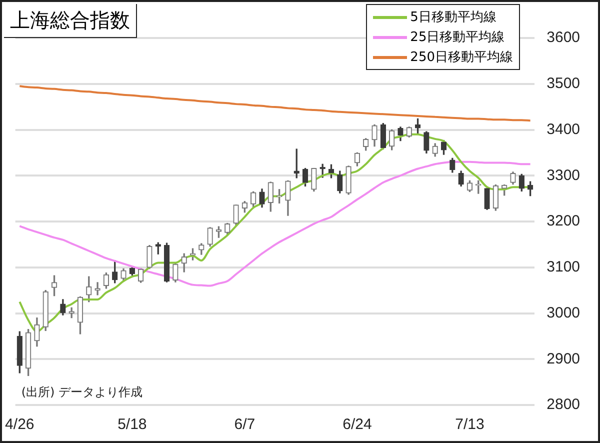  What do you see at coordinates (132, 425) in the screenshot?
I see `x-tick-label: 5/18` at bounding box center [132, 425].